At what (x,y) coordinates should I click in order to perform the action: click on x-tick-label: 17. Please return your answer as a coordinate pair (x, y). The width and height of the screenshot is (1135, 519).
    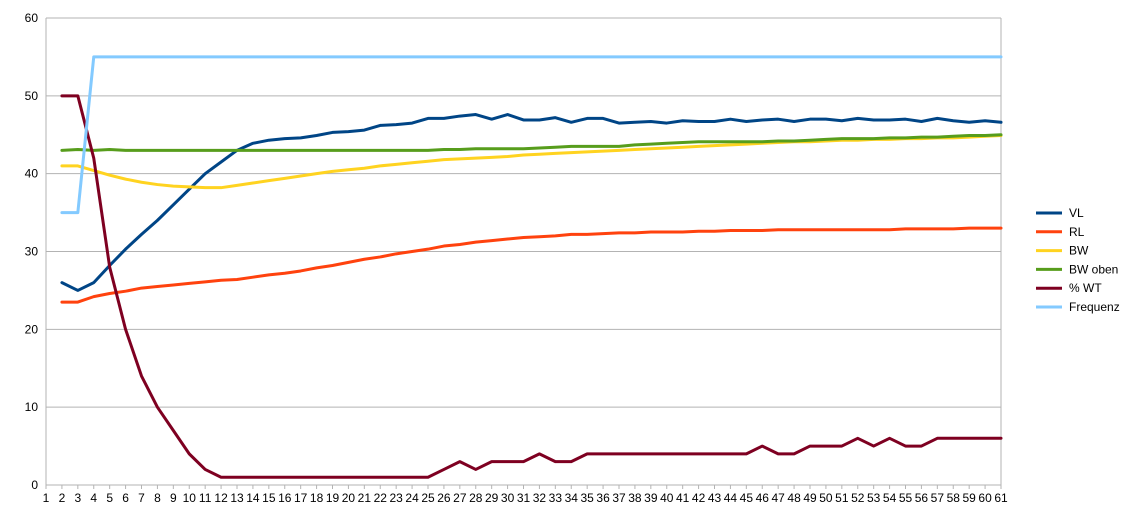
    Looking at the image, I should click on (301, 498).